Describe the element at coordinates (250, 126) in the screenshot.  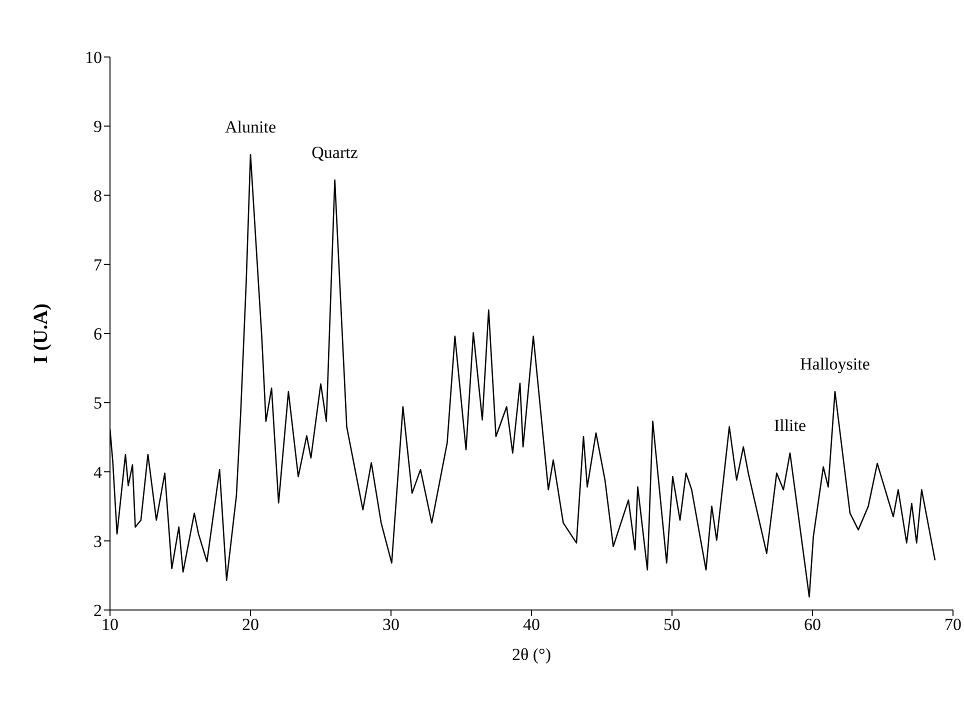
I see `annotation: Alunite` at that location.